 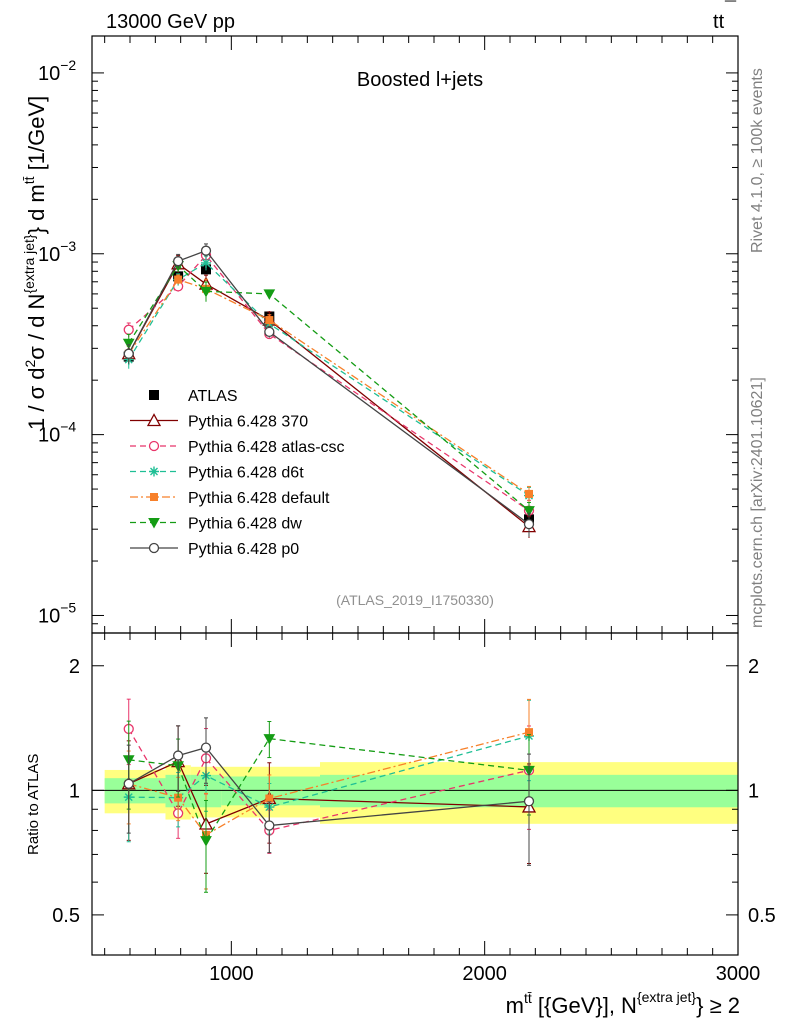 I want to click on legend-label-1: Pythia 6.428 atlas-csc, so click(x=266, y=447).